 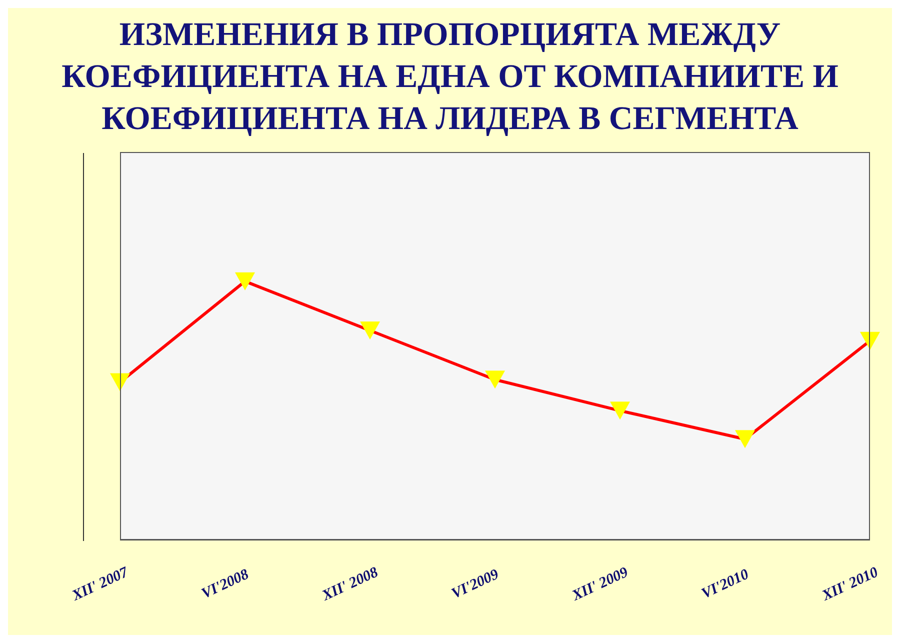 What do you see at coordinates (850, 584) in the screenshot?
I see `x-tick-label: XII' 2010` at bounding box center [850, 584].